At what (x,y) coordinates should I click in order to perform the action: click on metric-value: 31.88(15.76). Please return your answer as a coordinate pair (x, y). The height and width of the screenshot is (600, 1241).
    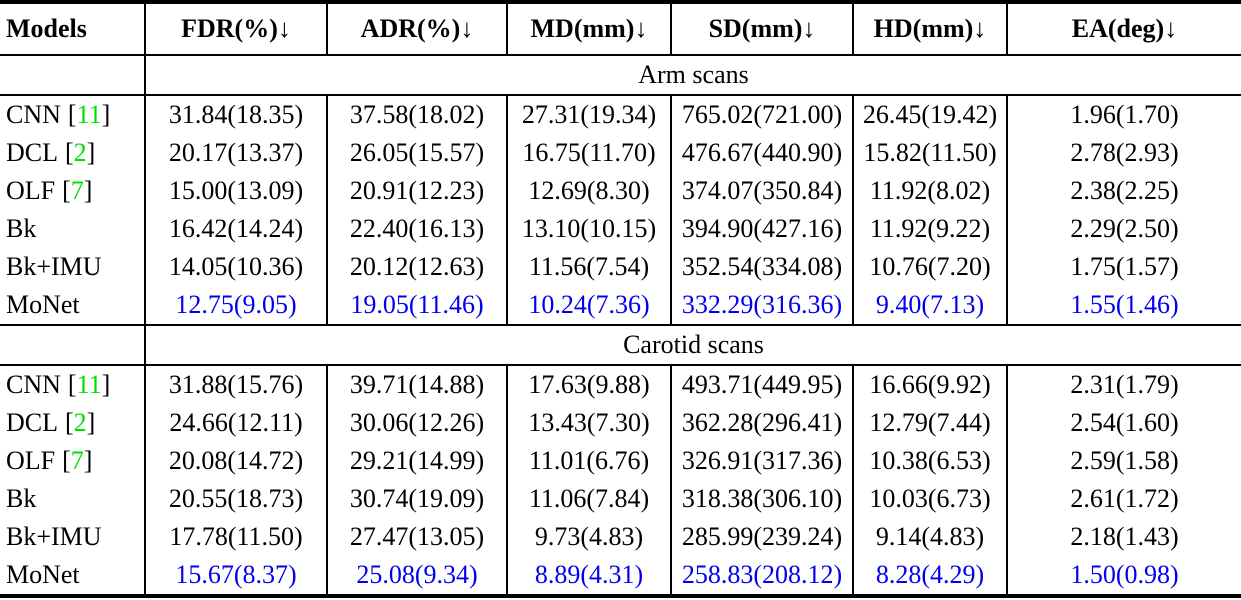
    Looking at the image, I should click on (235, 384).